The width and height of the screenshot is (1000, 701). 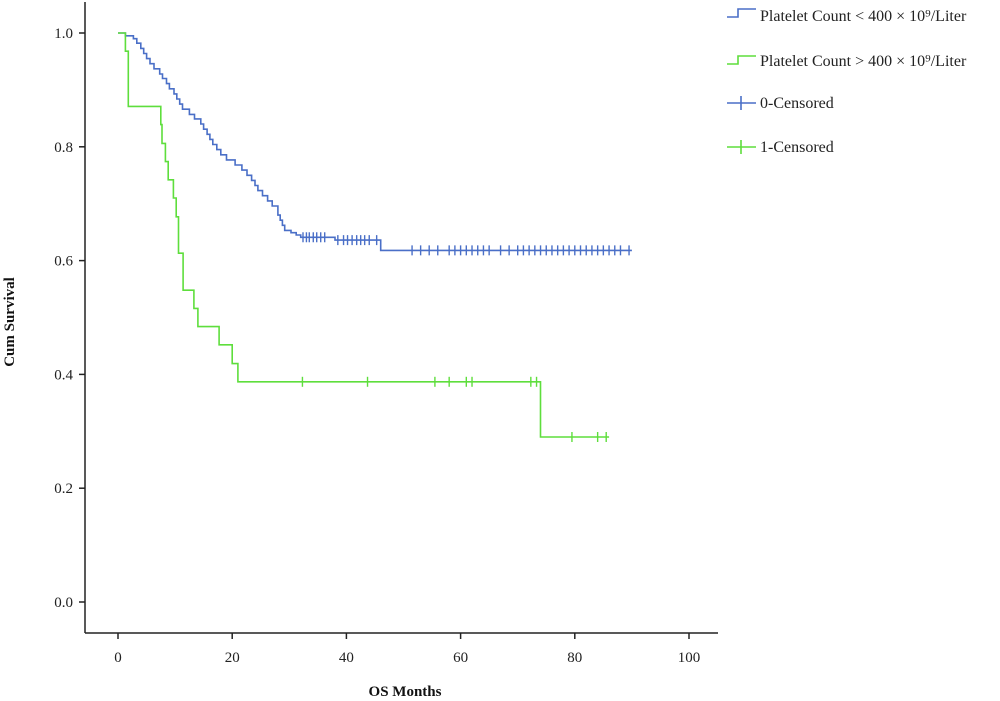 I want to click on x-tick-label: 100, so click(x=689, y=658).